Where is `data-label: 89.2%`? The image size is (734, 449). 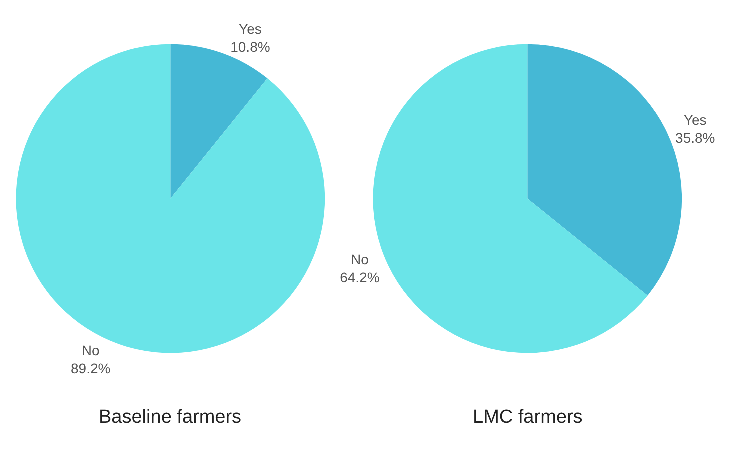
data-label: 89.2% is located at coordinates (90, 368).